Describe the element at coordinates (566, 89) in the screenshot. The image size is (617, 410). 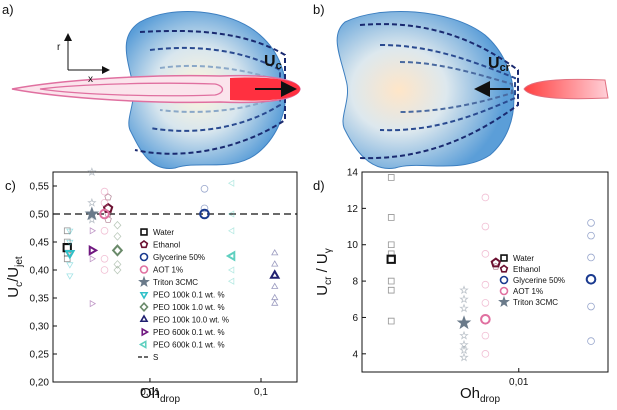
I see `jet` at that location.